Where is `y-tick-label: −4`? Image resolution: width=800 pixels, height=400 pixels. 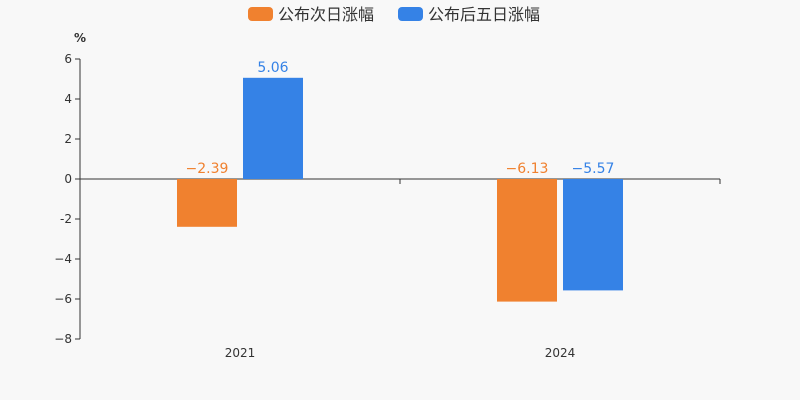
y-tick-label: −4 is located at coordinates (63, 259).